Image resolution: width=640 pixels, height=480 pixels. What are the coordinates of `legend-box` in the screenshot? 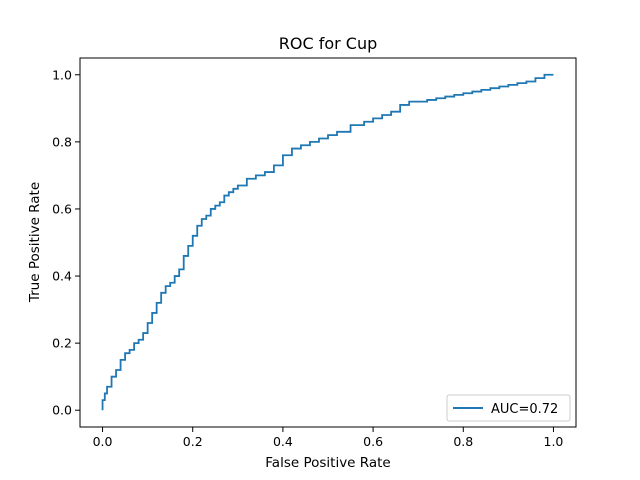 It's located at (508, 408).